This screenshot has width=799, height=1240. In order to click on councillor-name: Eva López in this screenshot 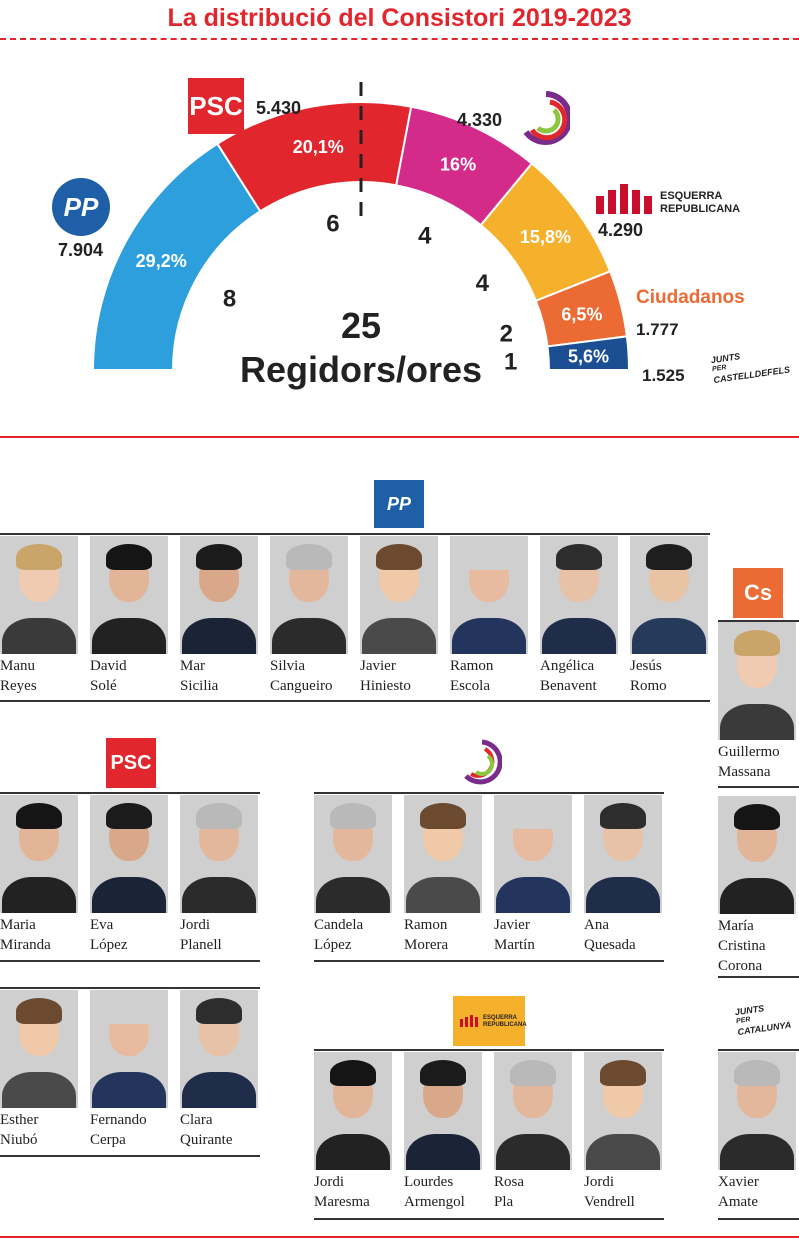, I will do `click(109, 935)`.